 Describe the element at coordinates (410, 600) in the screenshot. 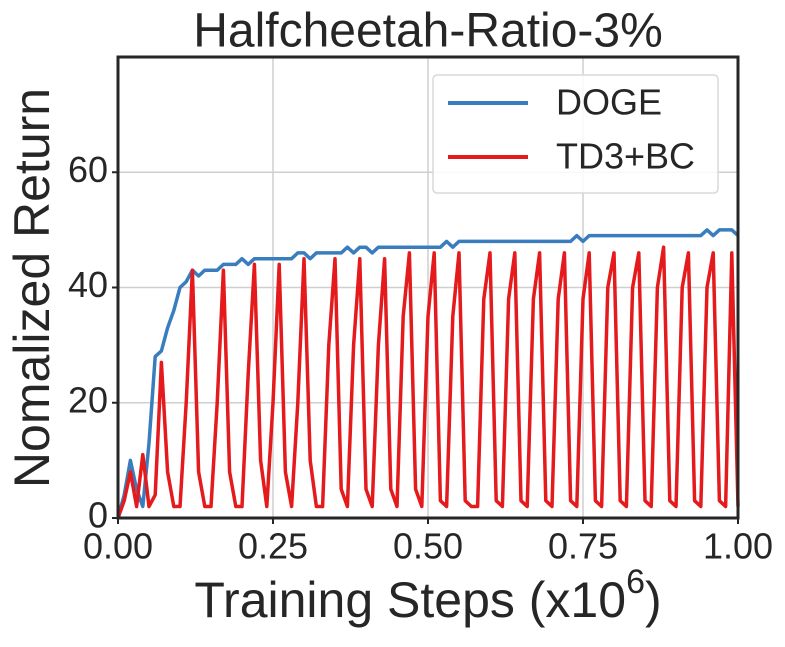

I see `x-axis-label-text: Training Steps (x10` at that location.